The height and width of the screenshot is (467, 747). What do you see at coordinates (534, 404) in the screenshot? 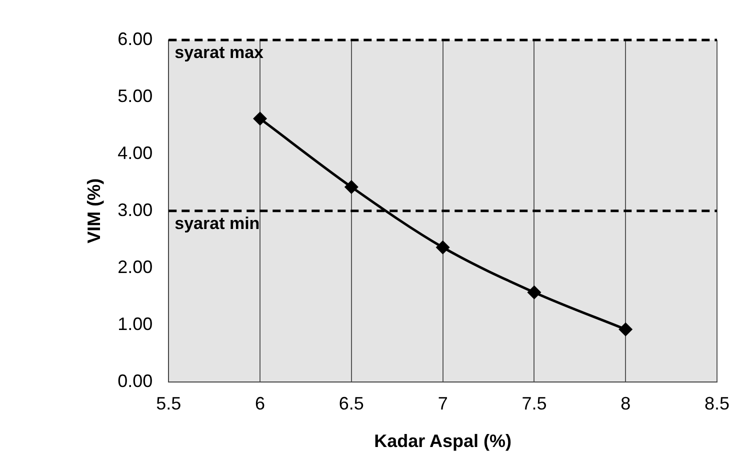
I see `x-tick-label: 7.5` at bounding box center [534, 404].